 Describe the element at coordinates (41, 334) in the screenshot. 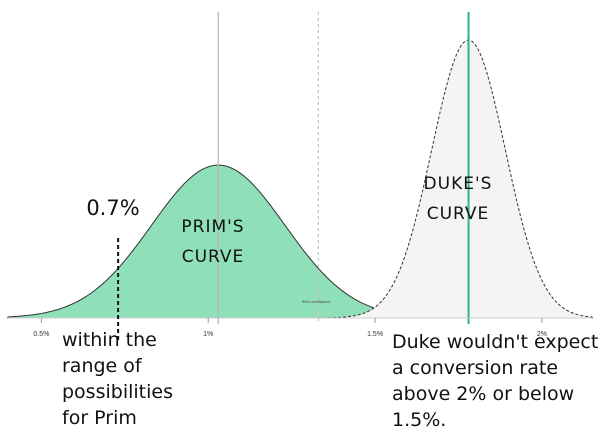

I see `x-tick-label-1: 0.5%` at that location.